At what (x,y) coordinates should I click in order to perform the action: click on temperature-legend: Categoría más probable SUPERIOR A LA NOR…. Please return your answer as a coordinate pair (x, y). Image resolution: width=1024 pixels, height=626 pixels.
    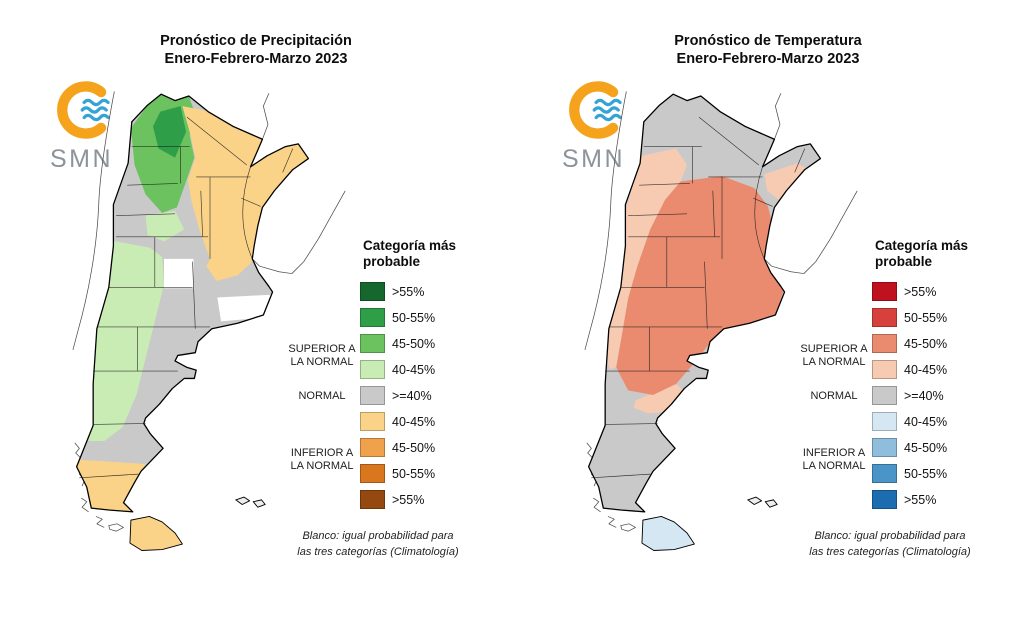
    Looking at the image, I should click on (904, 388).